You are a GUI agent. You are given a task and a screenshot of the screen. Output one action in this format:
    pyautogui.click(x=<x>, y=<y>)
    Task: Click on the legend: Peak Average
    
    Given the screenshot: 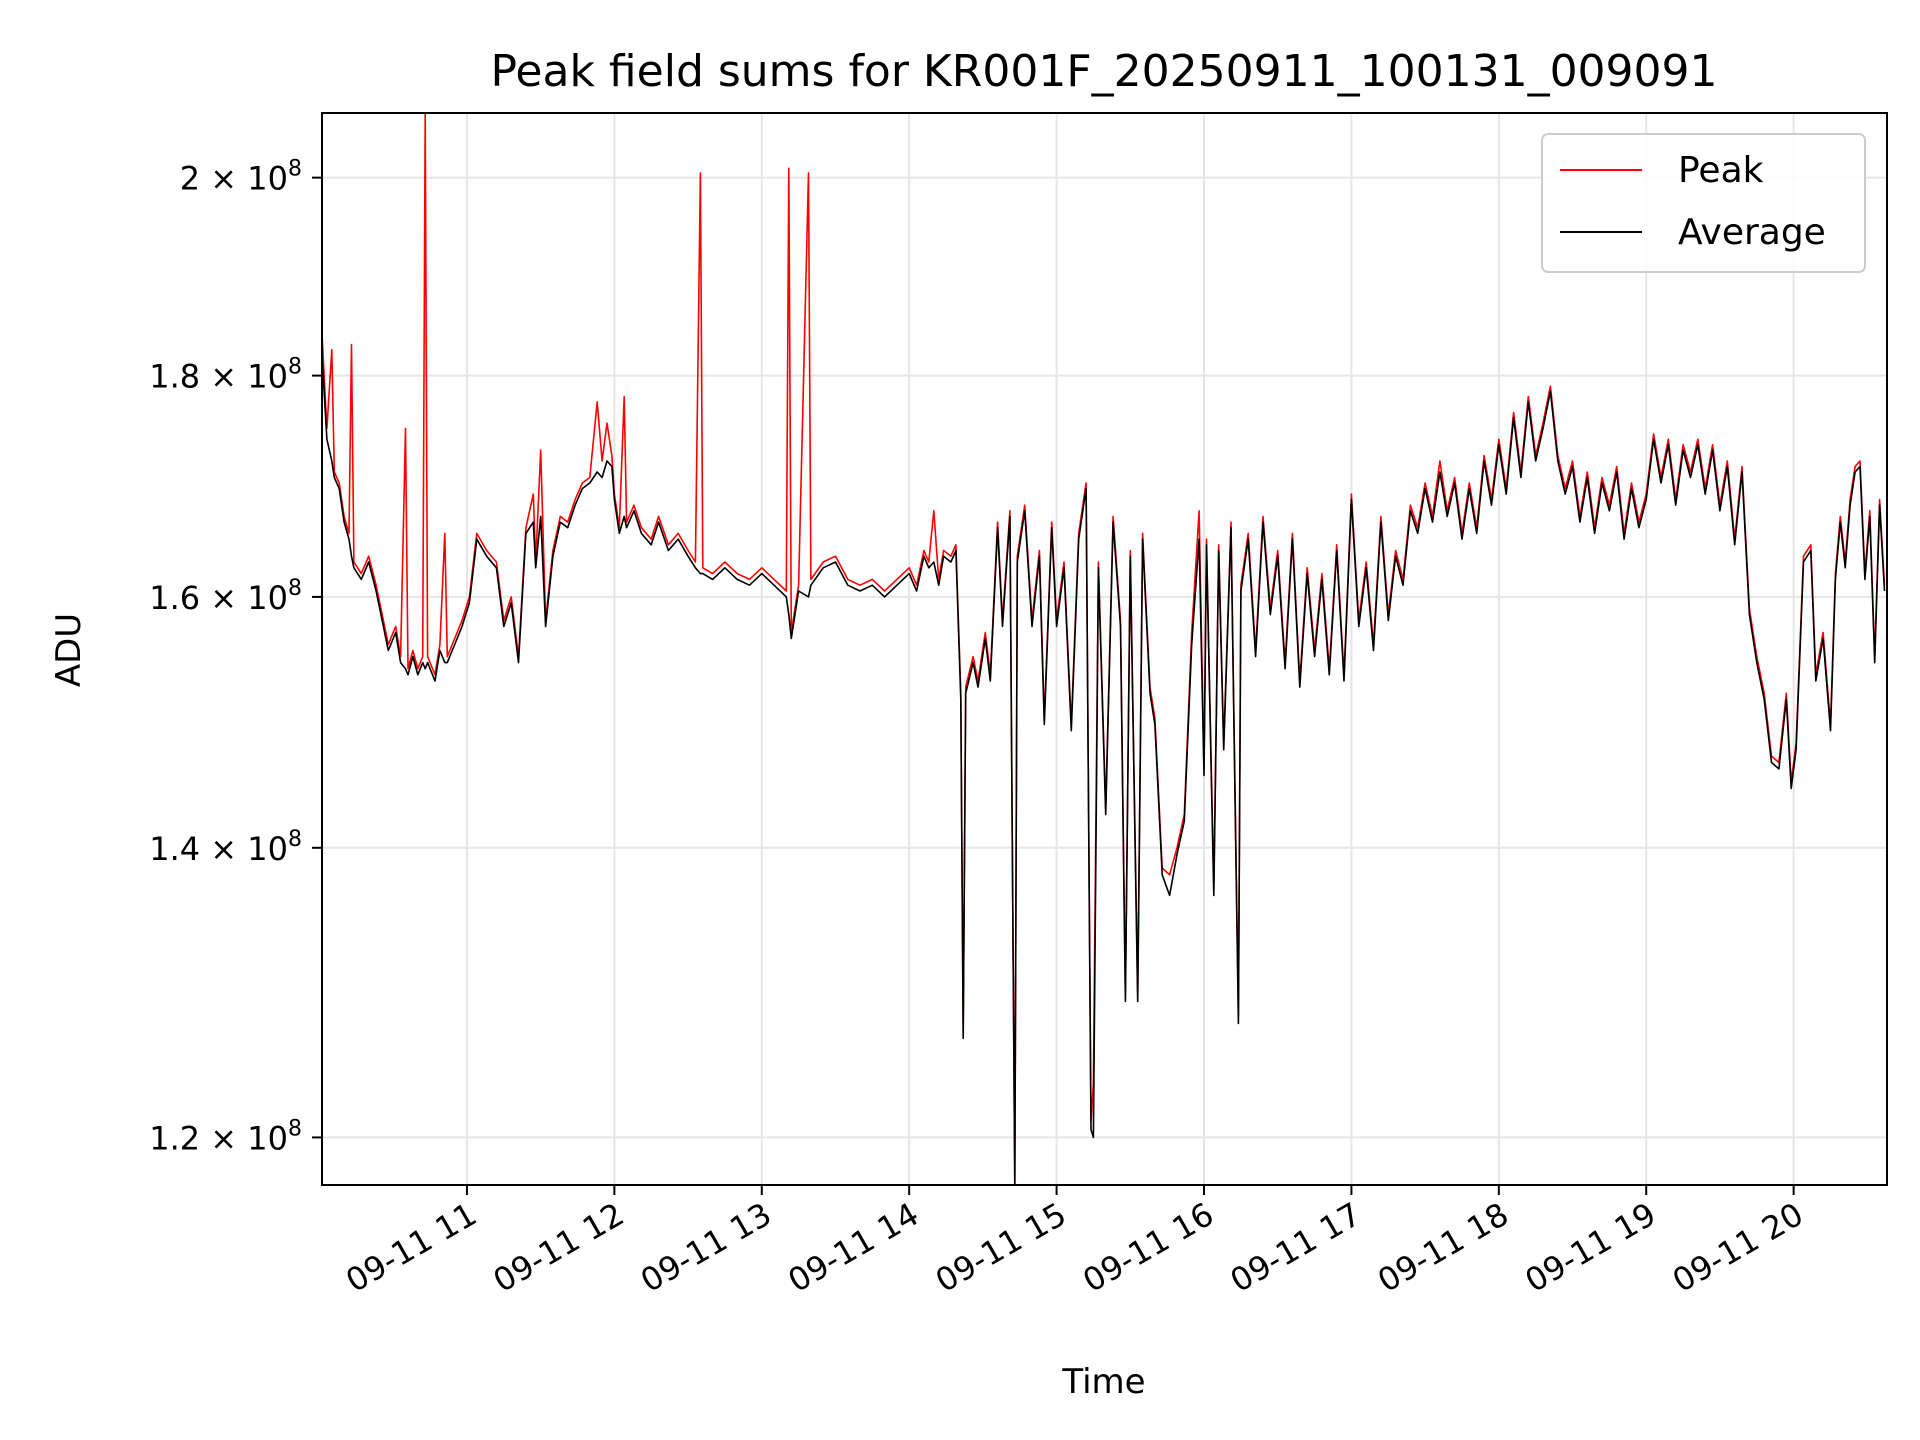 What is the action you would take?
    pyautogui.click(x=1703, y=203)
    